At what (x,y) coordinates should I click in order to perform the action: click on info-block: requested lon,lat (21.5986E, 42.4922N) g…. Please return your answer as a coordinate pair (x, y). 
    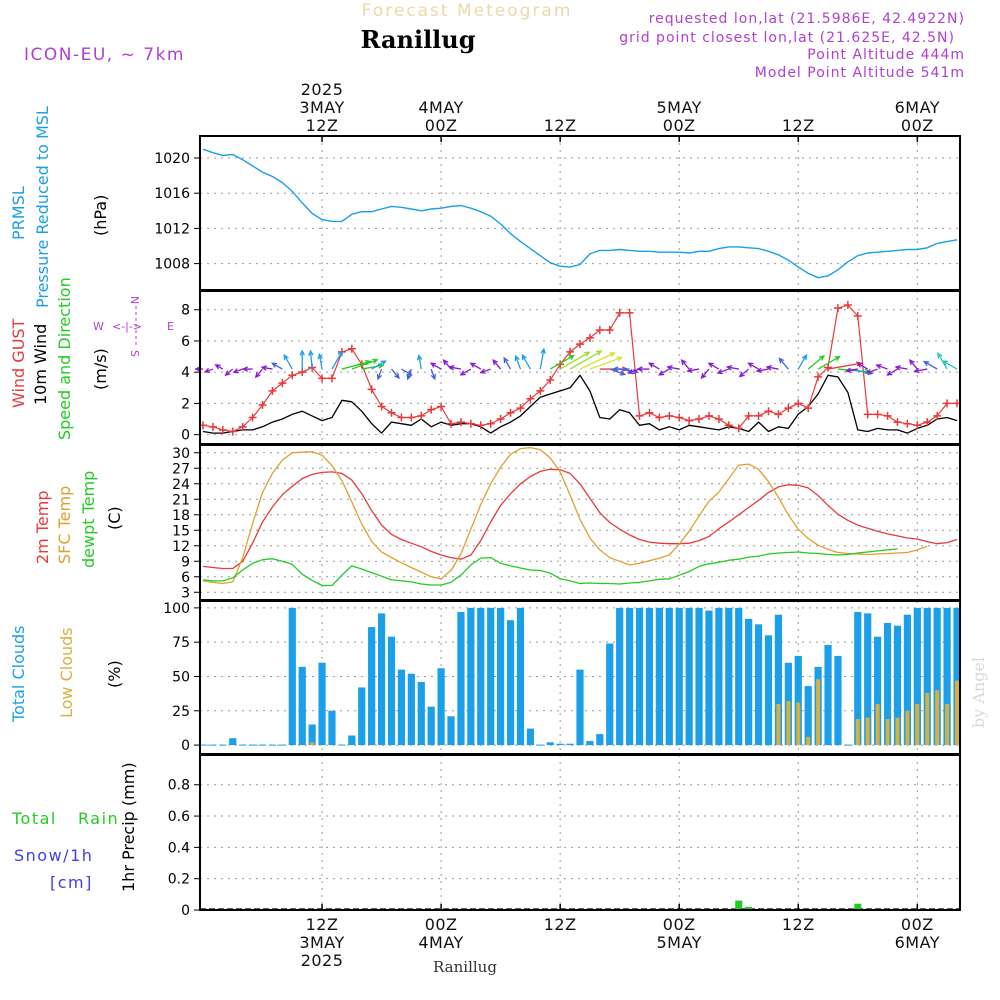
    Looking at the image, I should click on (791, 46).